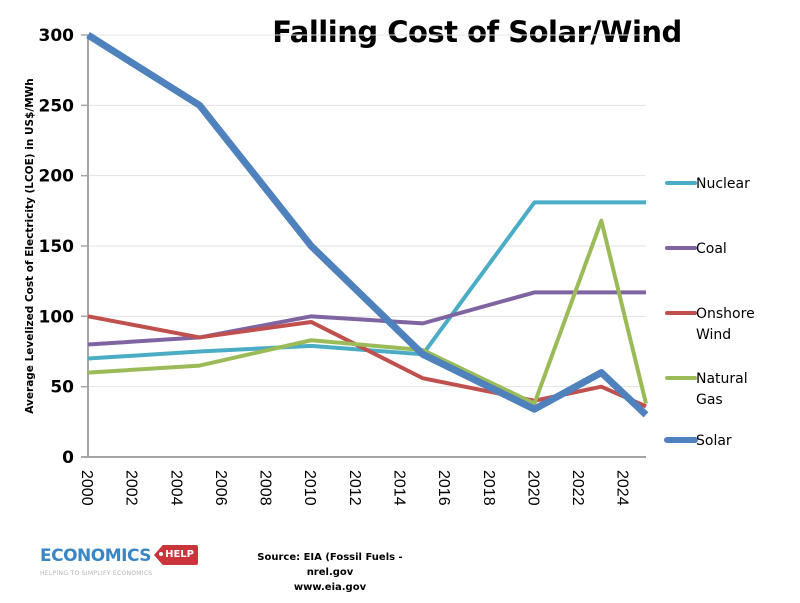 The height and width of the screenshot is (603, 800). What do you see at coordinates (398, 488) in the screenshot?
I see `x-tick-label: 2014` at bounding box center [398, 488].